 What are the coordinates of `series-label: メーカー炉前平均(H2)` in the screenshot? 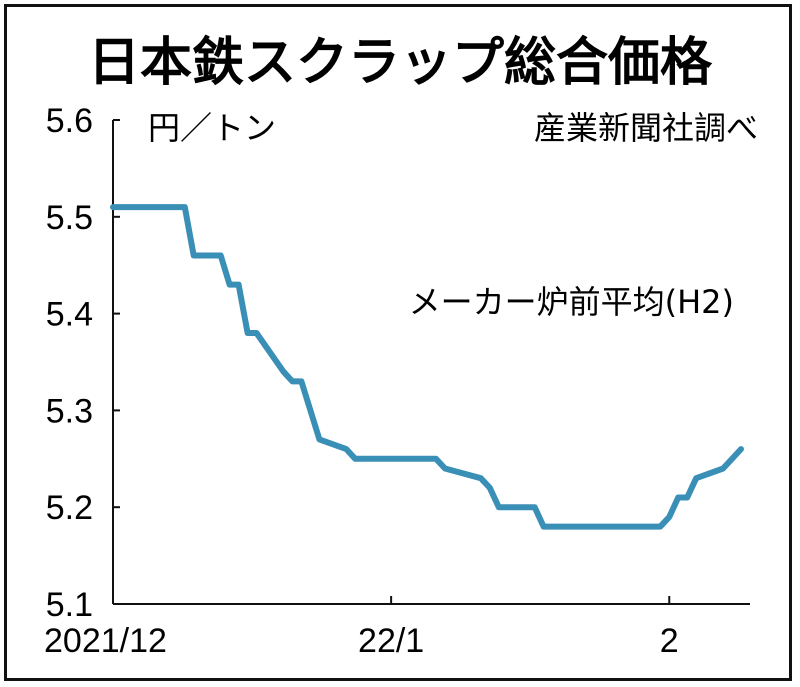 It's located at (571, 302).